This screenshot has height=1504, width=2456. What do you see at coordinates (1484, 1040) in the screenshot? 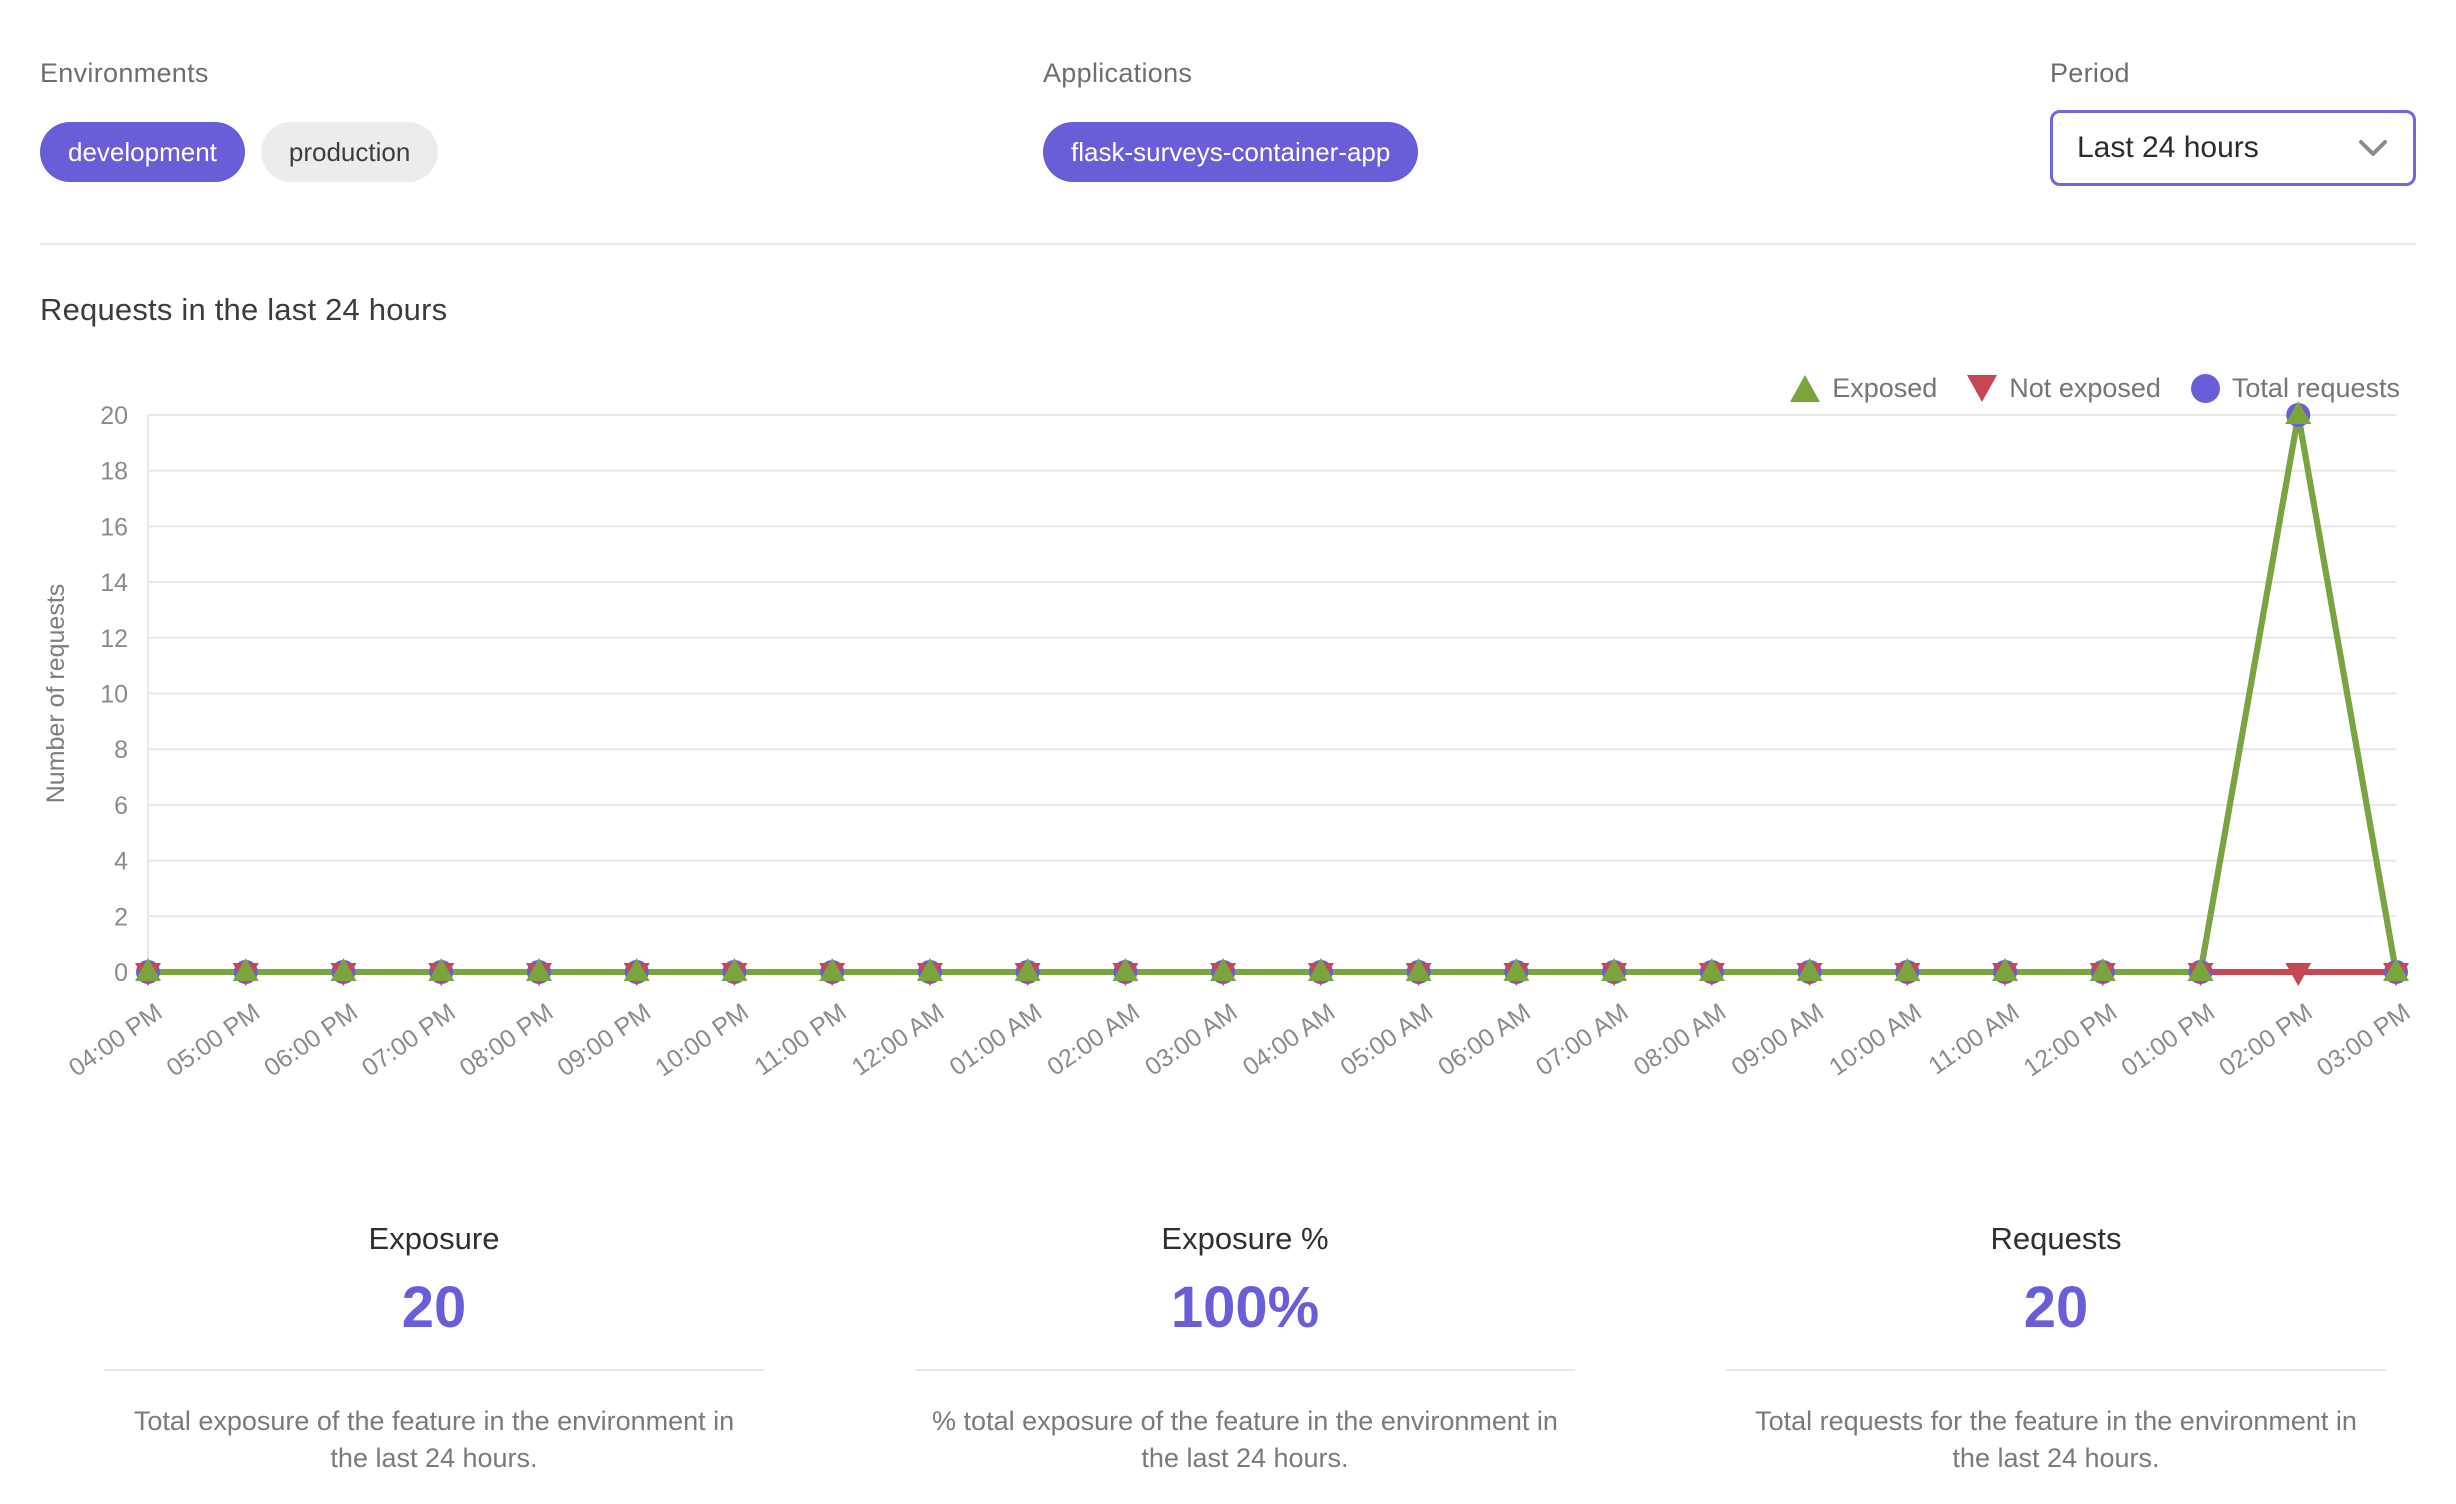
I see `x-tick-label: 06:00 AM` at bounding box center [1484, 1040].